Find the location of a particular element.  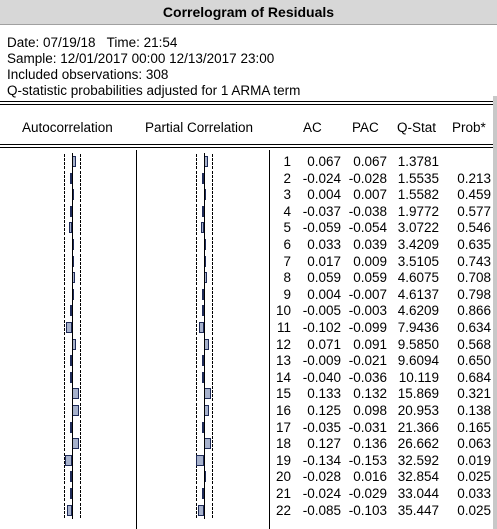

date-line: Date: 07/19/18 Time: 21:54 is located at coordinates (92, 42).